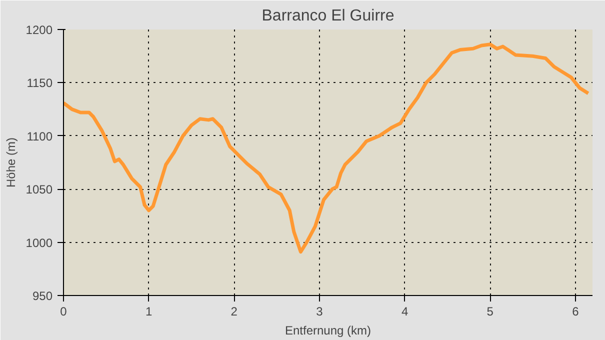  Describe the element at coordinates (328, 331) in the screenshot. I see `x-axis-title: Entfernung (km)` at that location.